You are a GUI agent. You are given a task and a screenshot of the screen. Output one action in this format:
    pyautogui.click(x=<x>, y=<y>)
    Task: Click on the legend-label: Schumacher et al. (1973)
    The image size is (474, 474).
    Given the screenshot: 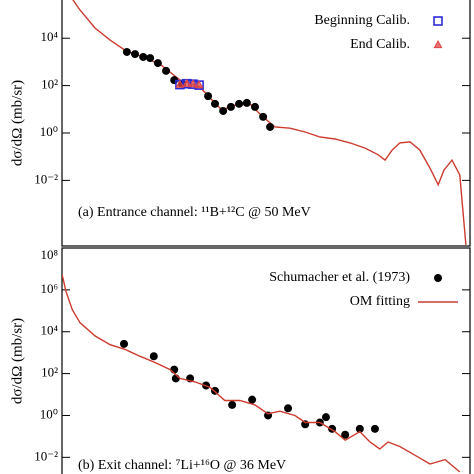 What is the action you would take?
    pyautogui.click(x=339, y=277)
    